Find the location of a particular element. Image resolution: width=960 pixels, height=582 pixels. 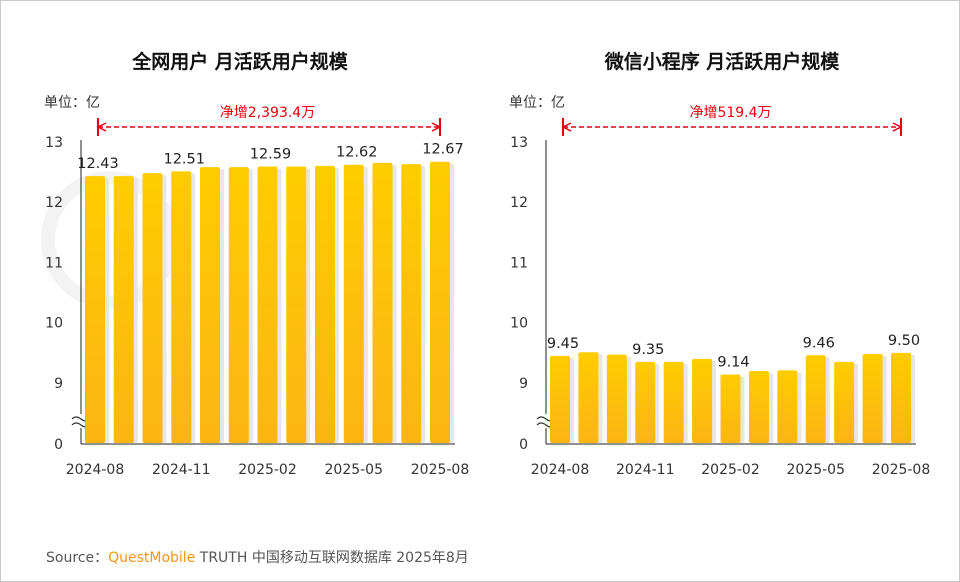

data-label: 12.51 is located at coordinates (184, 159).